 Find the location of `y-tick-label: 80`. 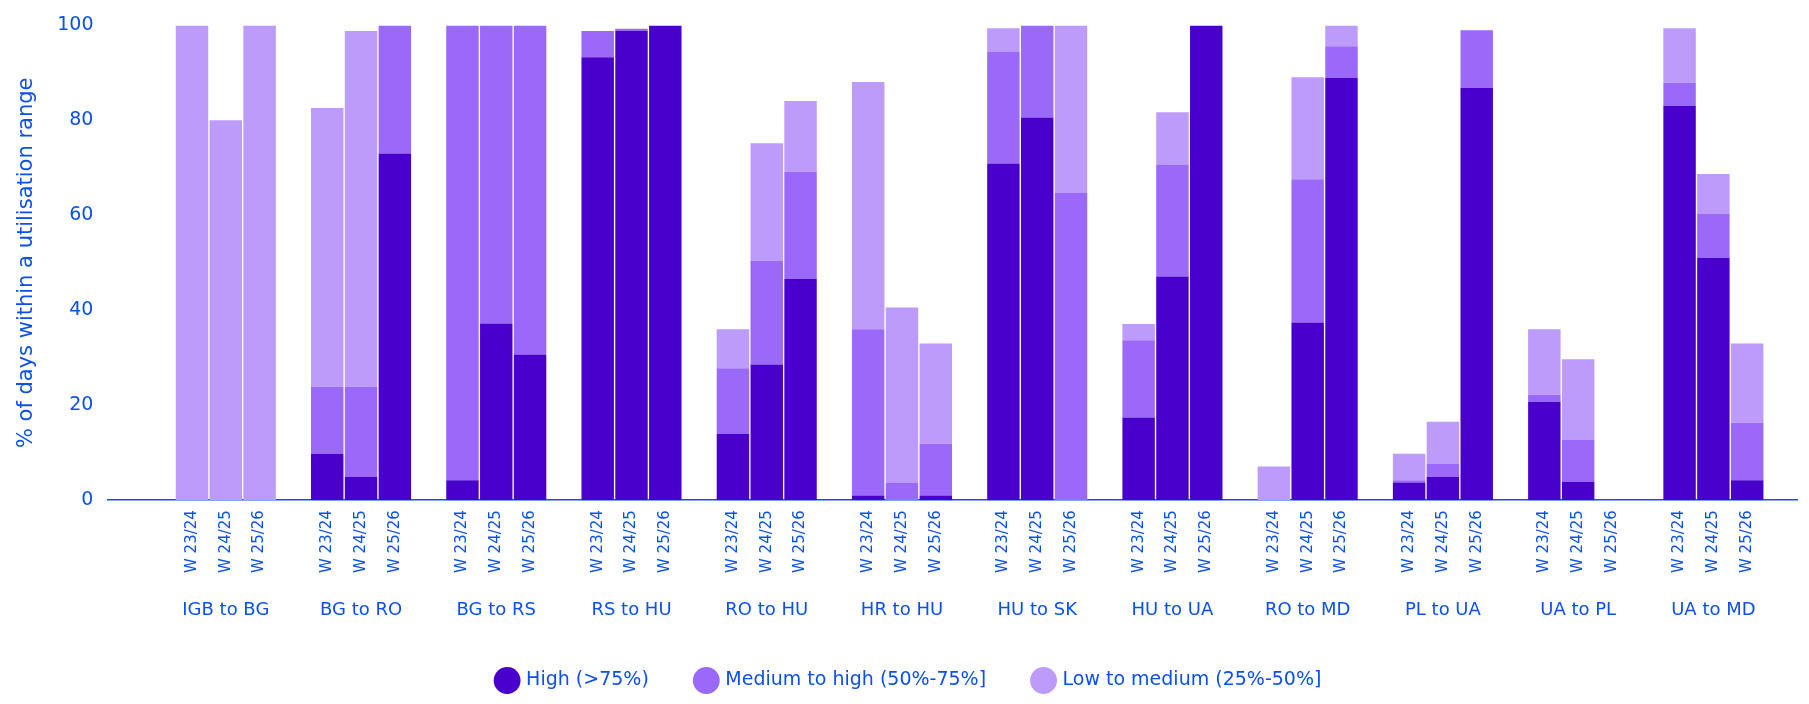

y-tick-label: 80 is located at coordinates (81, 118).